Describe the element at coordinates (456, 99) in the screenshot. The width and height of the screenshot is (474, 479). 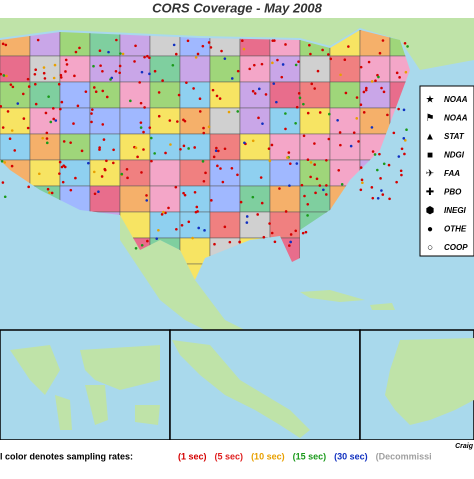
I see `legend-label: NOAA` at that location.